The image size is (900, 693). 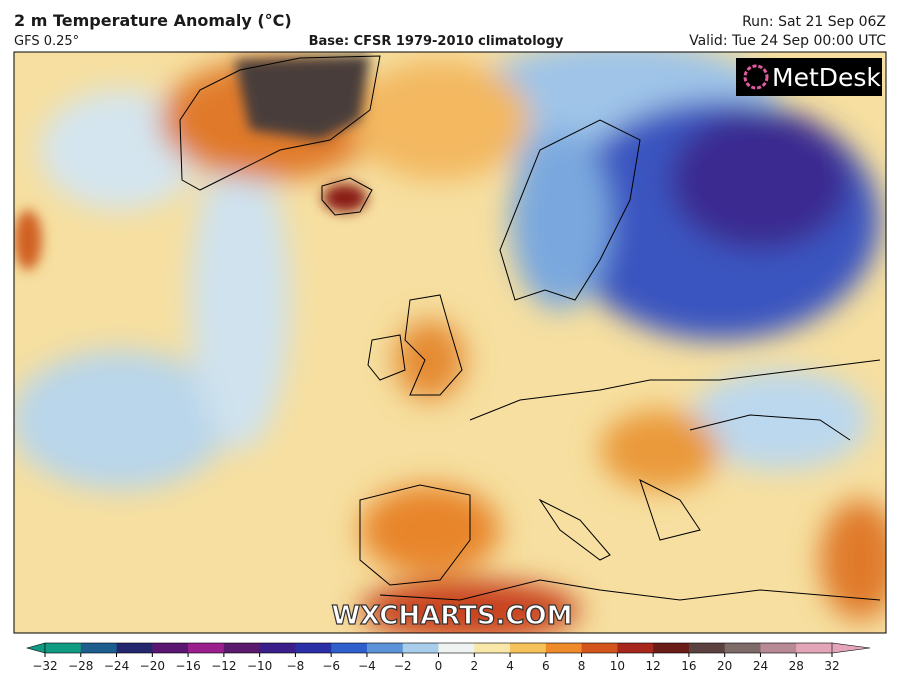 What do you see at coordinates (192, 162) in the screenshot?
I see `anomaly-hotspots` at bounding box center [192, 162].